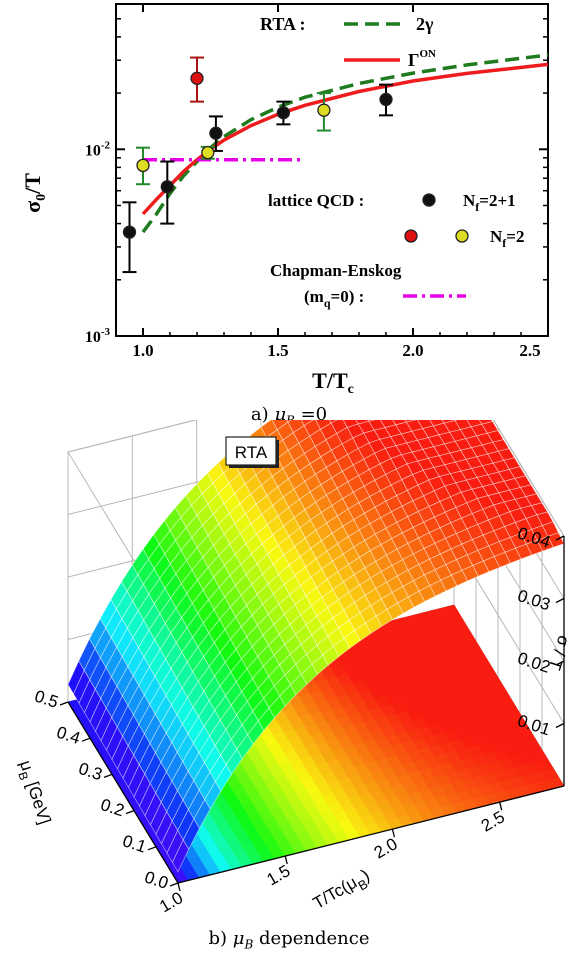 Image resolution: width=578 pixels, height=953 pixels. I want to click on legend-chapman-line1: Chapman-Enskog, so click(336, 270).